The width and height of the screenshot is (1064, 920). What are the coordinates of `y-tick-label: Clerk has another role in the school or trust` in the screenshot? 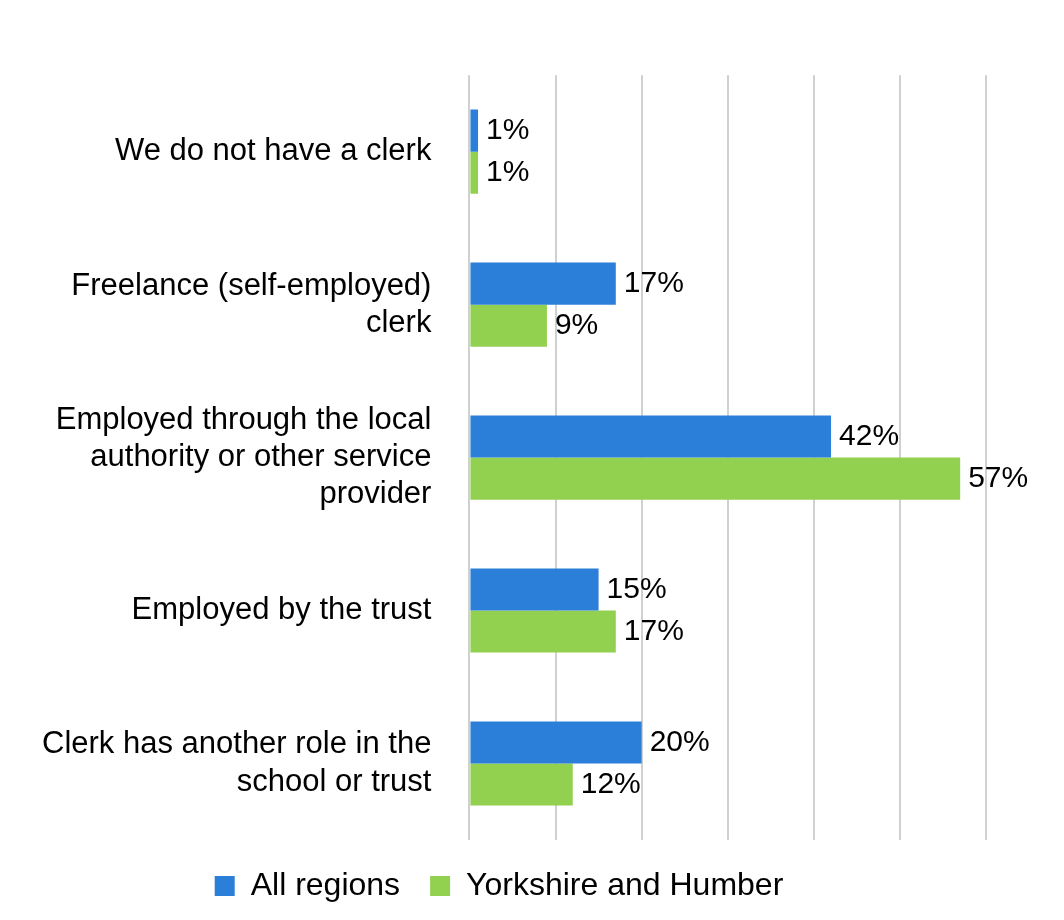 It's located at (237, 761).